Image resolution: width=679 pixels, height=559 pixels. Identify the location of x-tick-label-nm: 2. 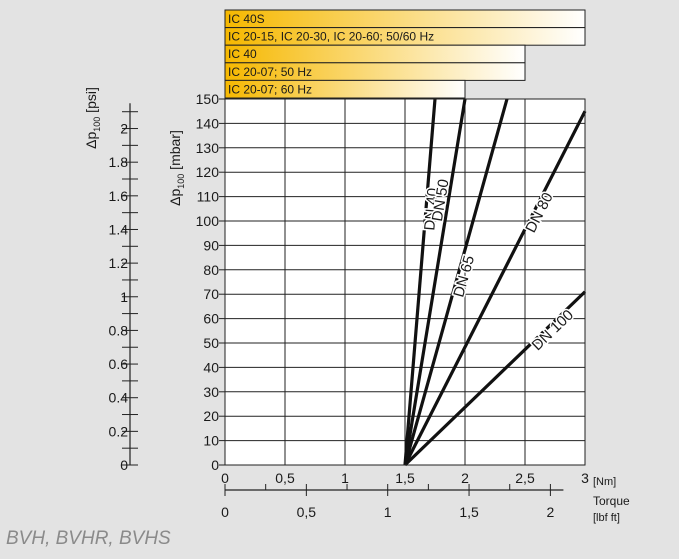
(465, 478).